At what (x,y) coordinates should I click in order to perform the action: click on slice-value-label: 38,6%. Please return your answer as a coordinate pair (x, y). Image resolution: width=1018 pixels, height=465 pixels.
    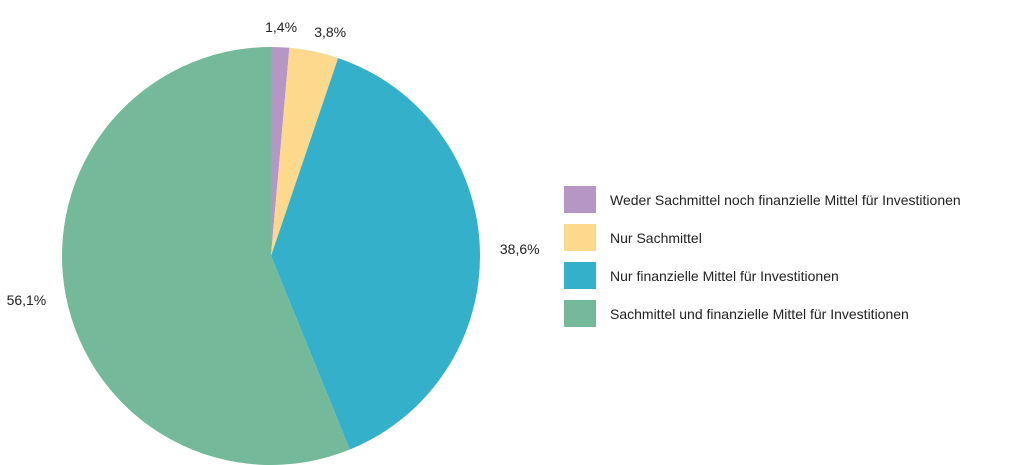
    Looking at the image, I should click on (520, 249).